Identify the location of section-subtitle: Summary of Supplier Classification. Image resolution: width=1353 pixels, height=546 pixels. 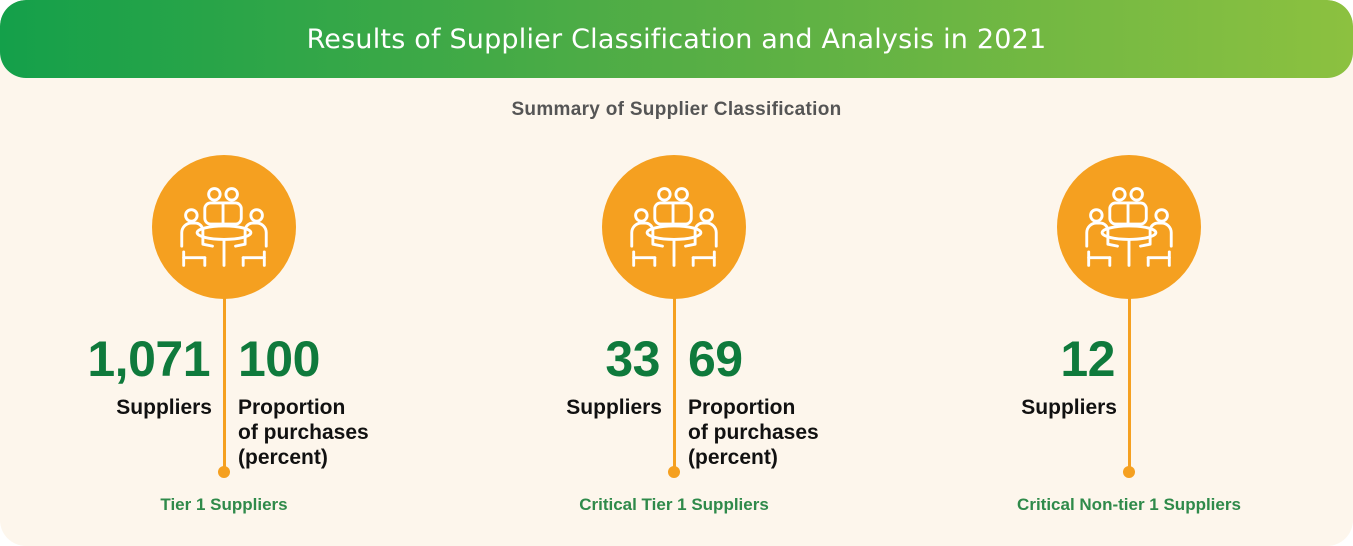
(676, 109).